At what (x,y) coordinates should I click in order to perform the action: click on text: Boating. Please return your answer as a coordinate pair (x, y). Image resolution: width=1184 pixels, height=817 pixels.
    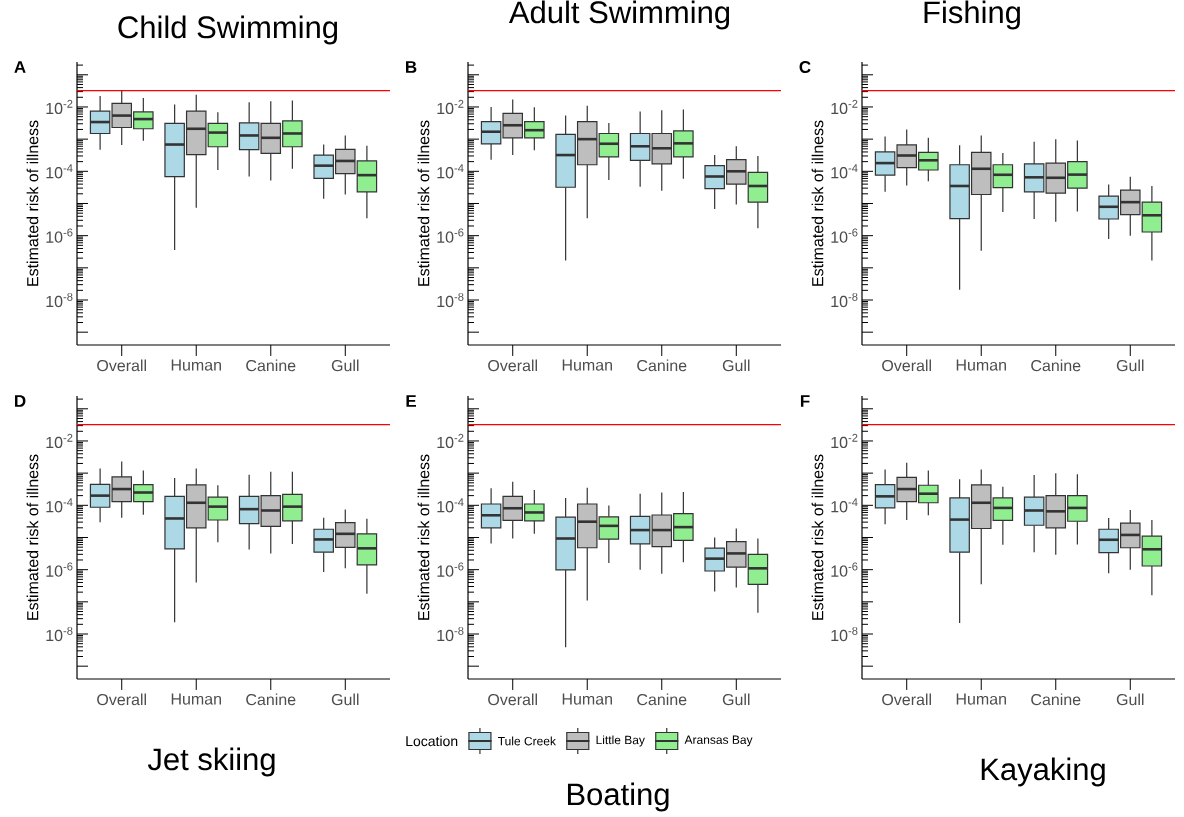
    Looking at the image, I should click on (618, 797).